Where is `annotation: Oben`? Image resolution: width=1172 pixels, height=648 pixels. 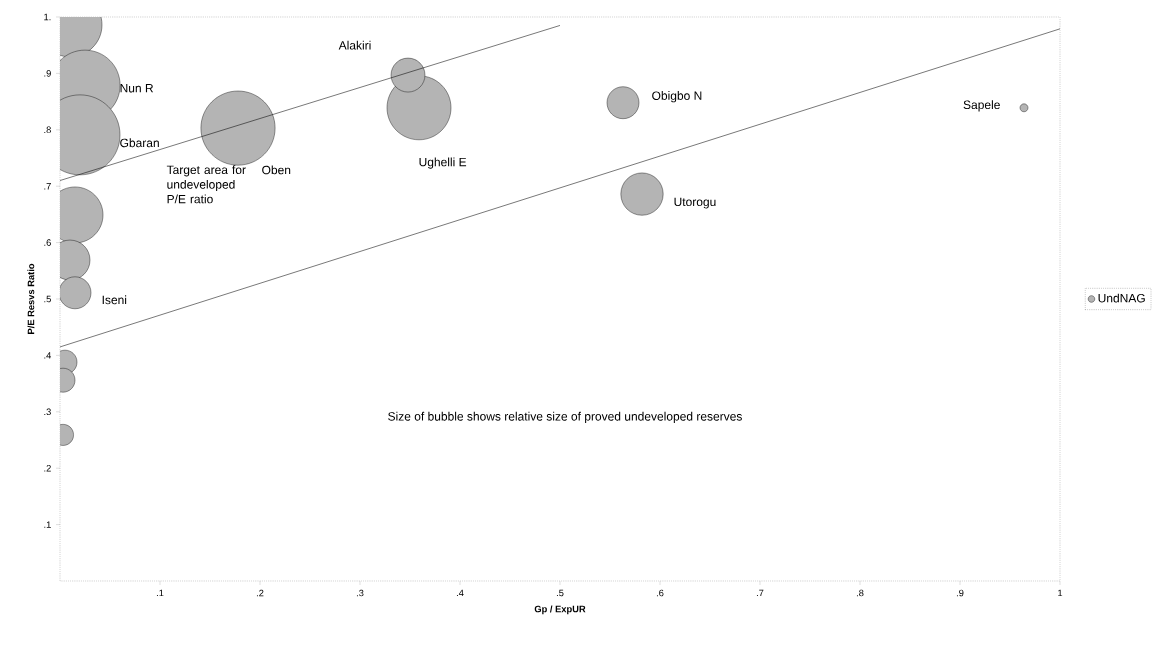
annotation: Oben is located at coordinates (276, 170).